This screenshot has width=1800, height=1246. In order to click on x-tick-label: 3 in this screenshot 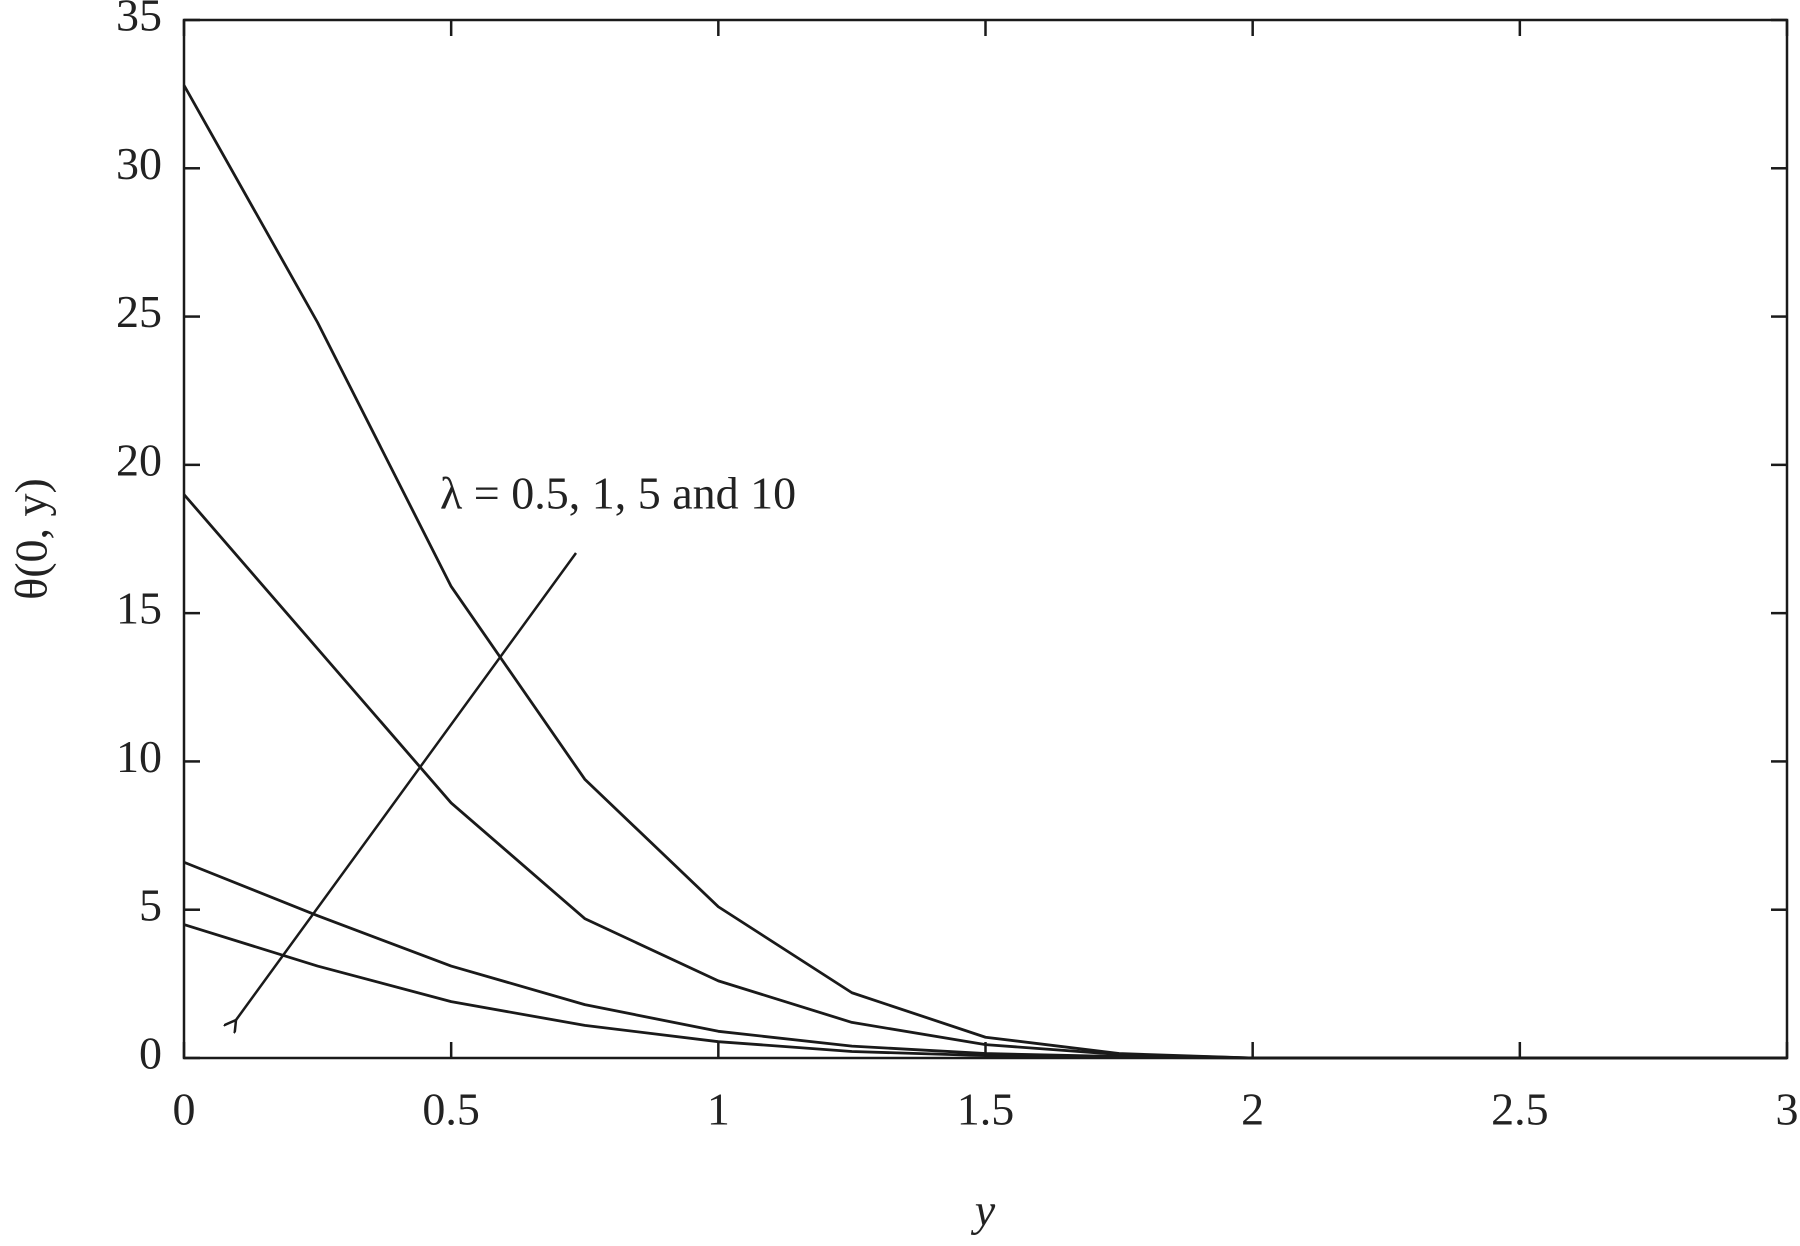, I will do `click(1787, 1109)`.